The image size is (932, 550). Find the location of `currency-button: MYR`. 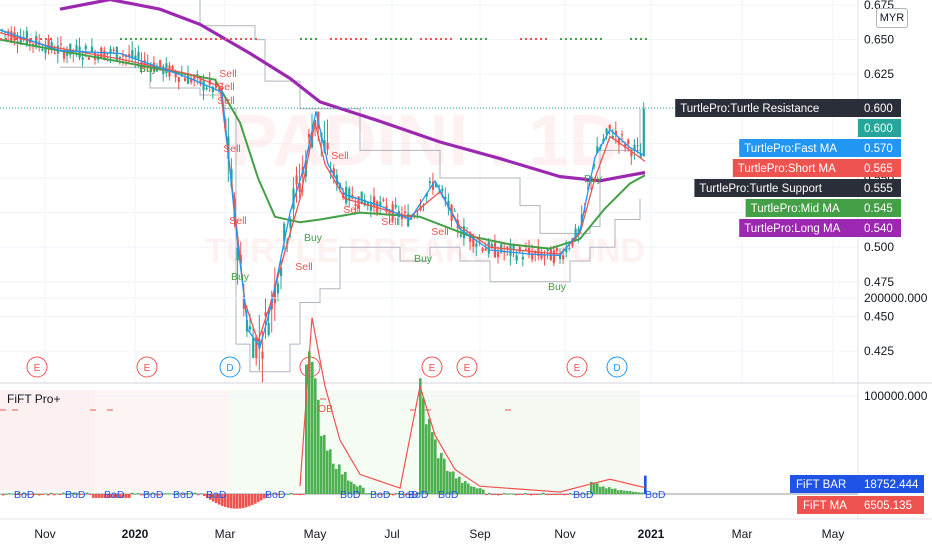

currency-button: MYR is located at coordinates (892, 18).